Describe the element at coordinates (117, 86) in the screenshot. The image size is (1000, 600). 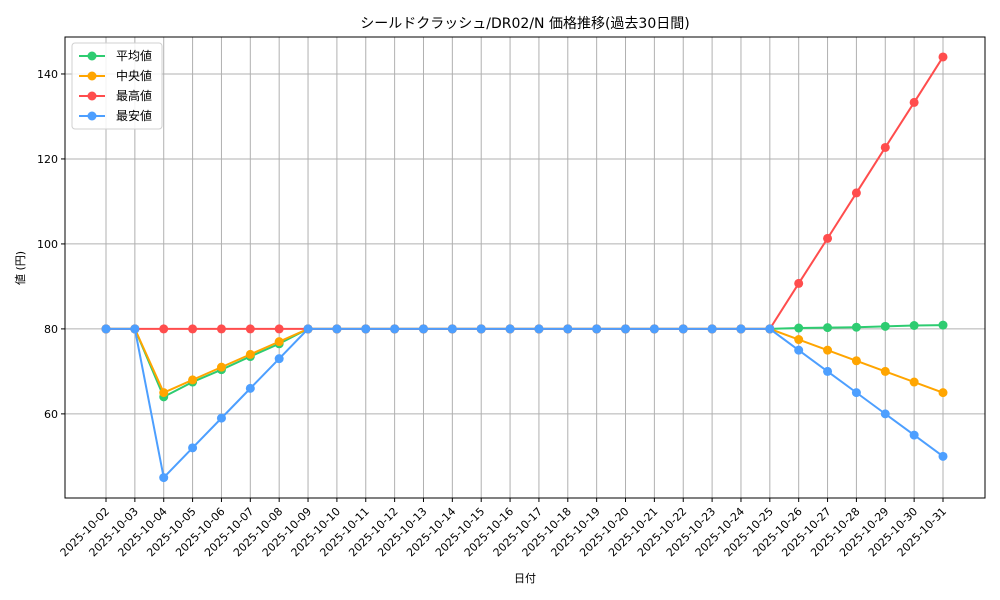
I see `legend-box` at that location.